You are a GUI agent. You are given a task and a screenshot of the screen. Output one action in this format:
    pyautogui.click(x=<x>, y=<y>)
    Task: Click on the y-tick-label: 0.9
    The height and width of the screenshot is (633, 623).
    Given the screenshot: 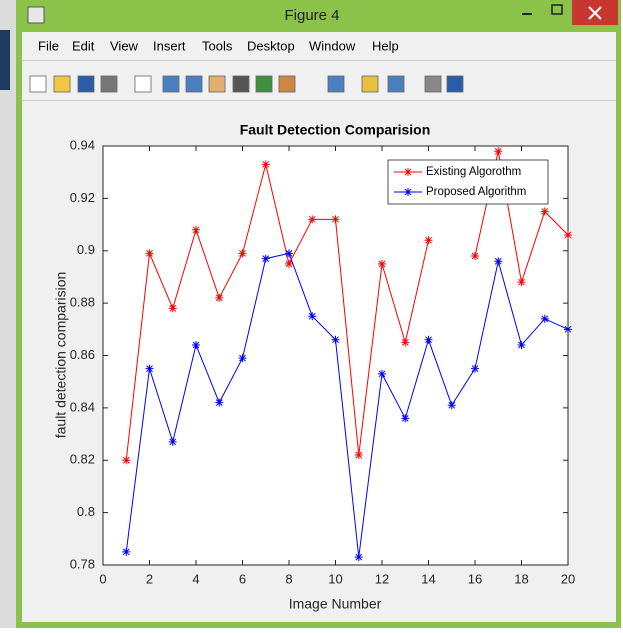 What is the action you would take?
    pyautogui.click(x=86, y=249)
    